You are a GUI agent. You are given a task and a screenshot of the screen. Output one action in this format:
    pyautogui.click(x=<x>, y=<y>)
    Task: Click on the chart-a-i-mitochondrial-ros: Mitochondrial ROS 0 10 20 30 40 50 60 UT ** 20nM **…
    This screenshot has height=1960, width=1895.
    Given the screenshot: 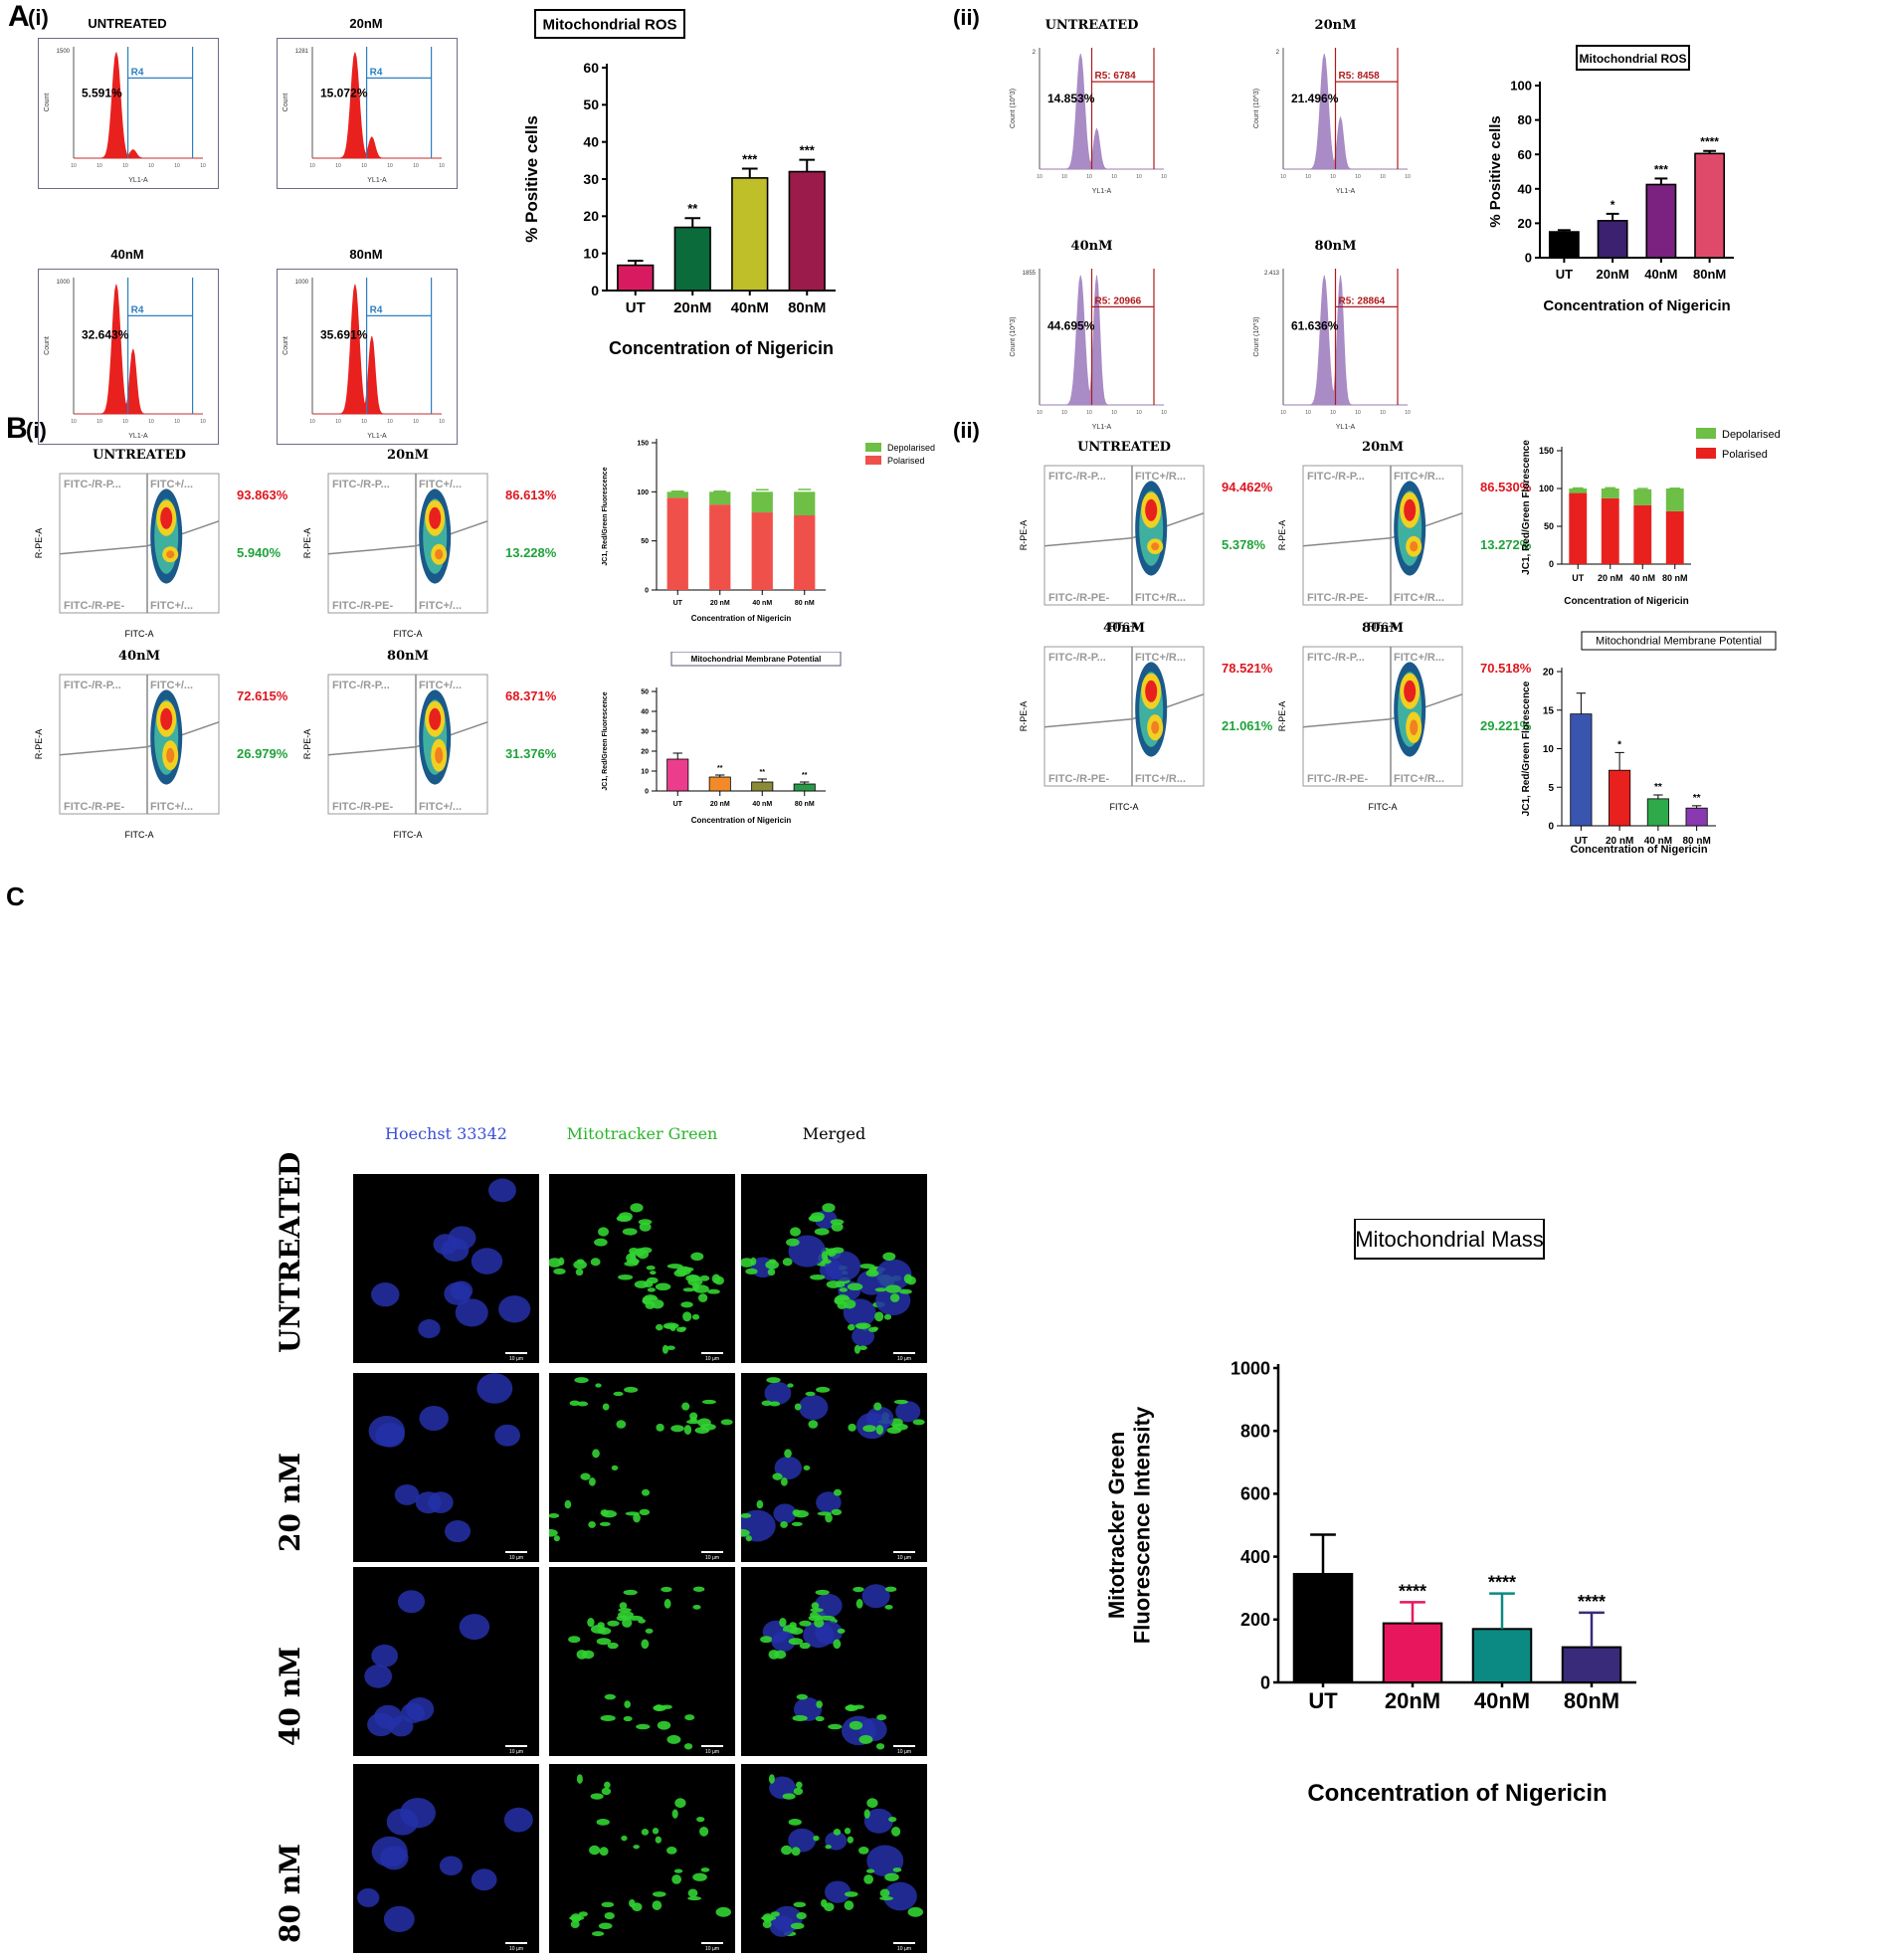 What is the action you would take?
    pyautogui.click(x=679, y=183)
    